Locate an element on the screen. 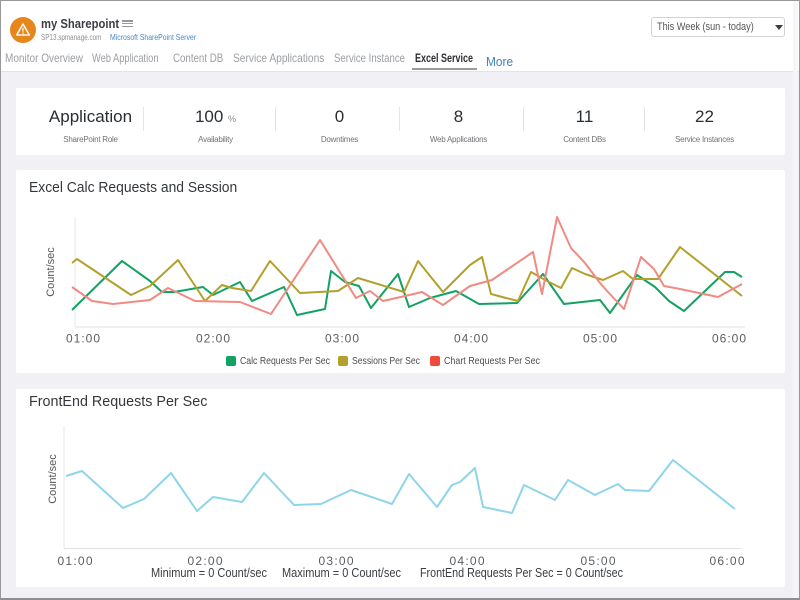 Image resolution: width=800 pixels, height=600 pixels. svg-text: Chart Requests Per Sec is located at coordinates (492, 361).